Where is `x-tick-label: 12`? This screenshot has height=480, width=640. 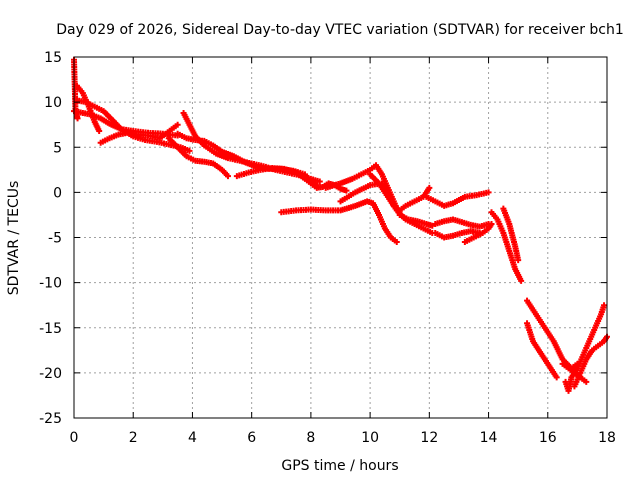 x-tick-label: 12 is located at coordinates (429, 438).